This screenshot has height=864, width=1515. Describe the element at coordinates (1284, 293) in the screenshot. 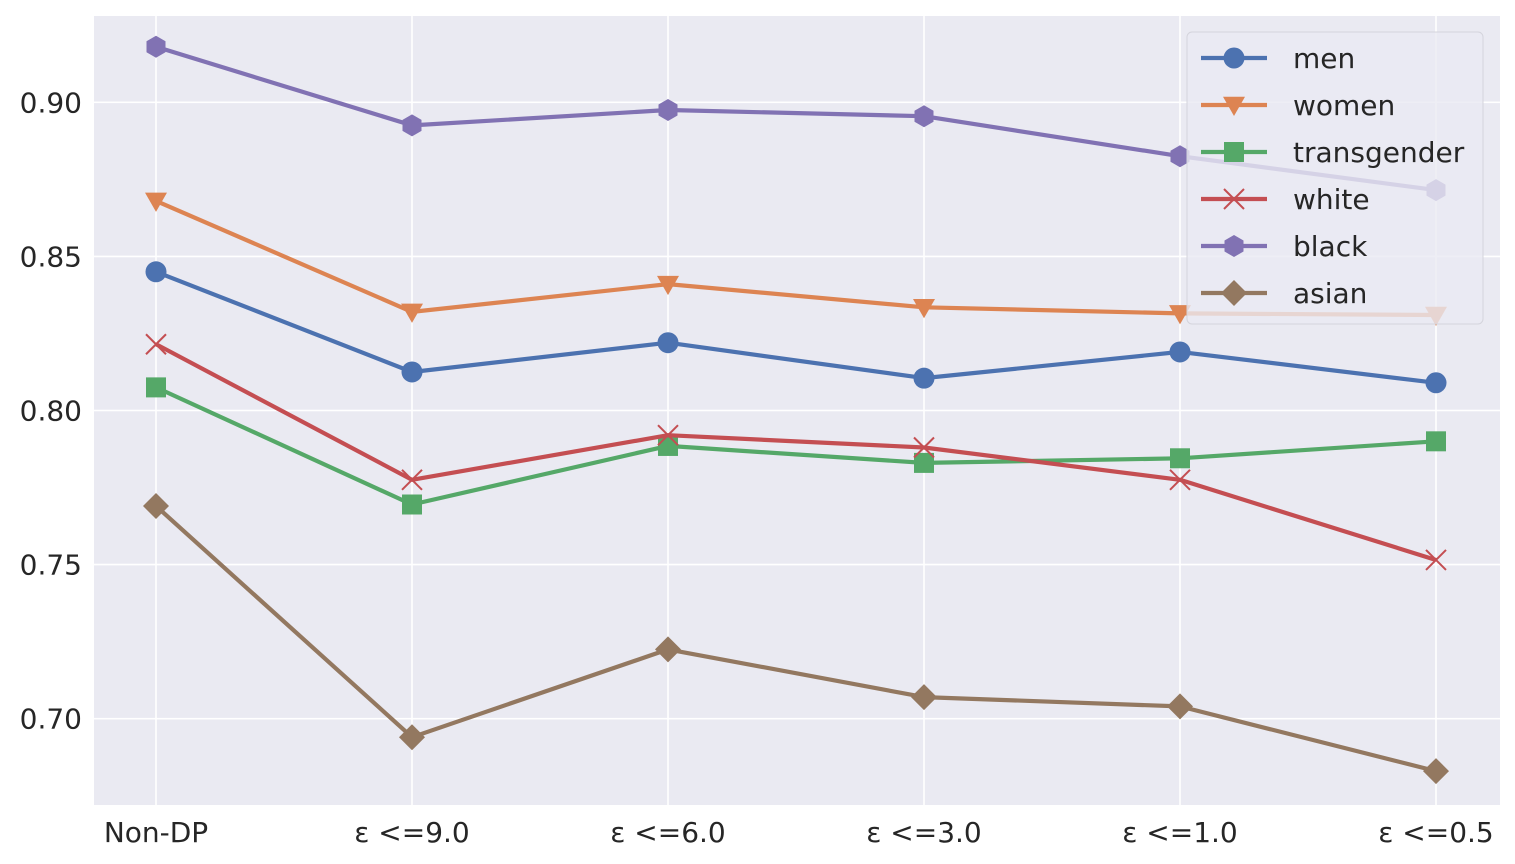

I see `legend-item-asian: asian` at that location.